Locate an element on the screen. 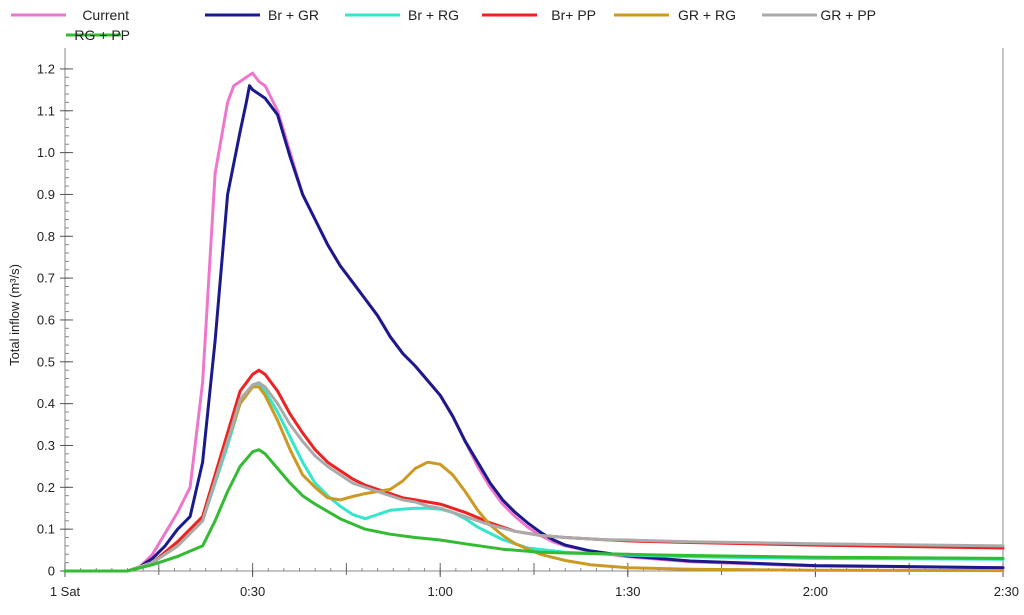  y-tick-label: 0.8 is located at coordinates (46, 236).